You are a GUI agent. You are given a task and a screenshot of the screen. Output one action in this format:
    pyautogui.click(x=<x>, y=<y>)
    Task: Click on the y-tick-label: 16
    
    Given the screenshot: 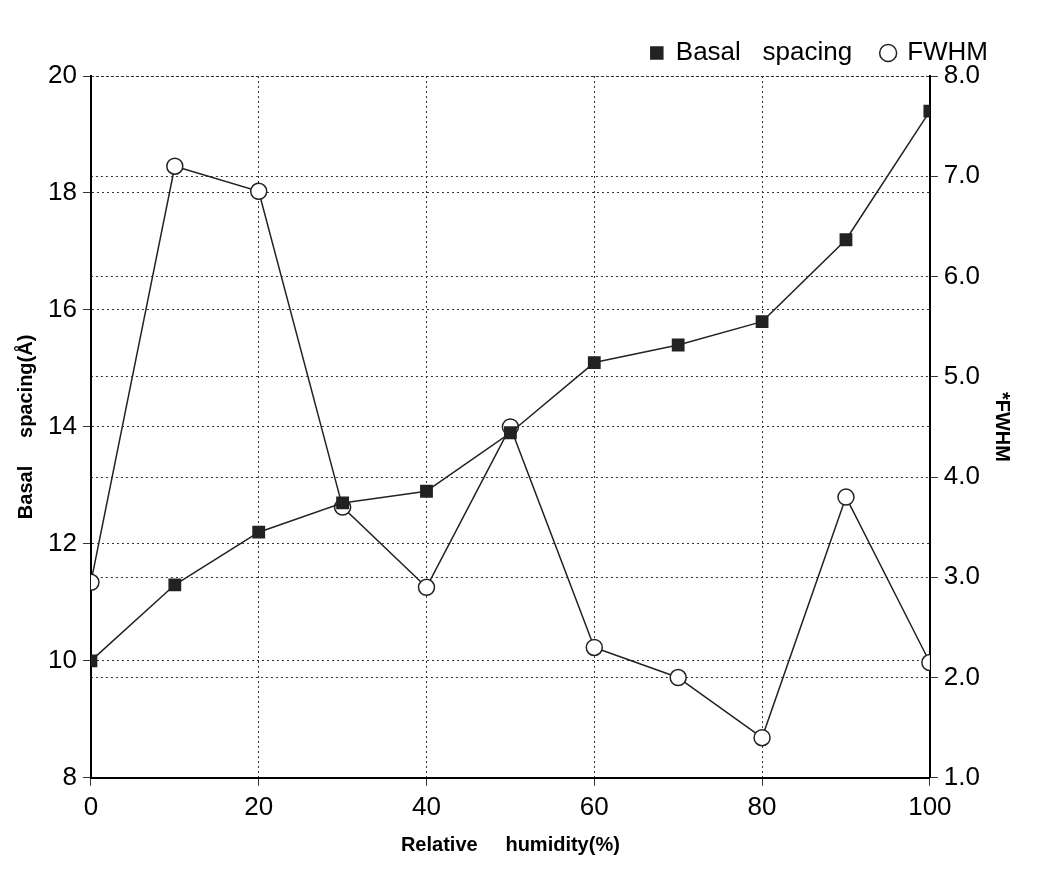 What is the action you would take?
    pyautogui.click(x=62, y=308)
    